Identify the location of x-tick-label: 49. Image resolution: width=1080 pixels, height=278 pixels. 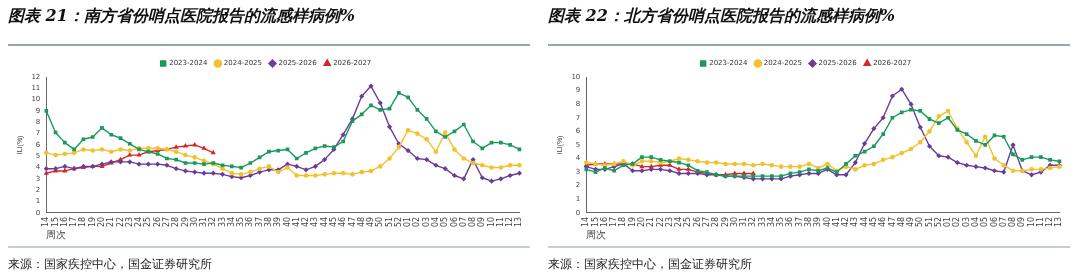
(911, 222).